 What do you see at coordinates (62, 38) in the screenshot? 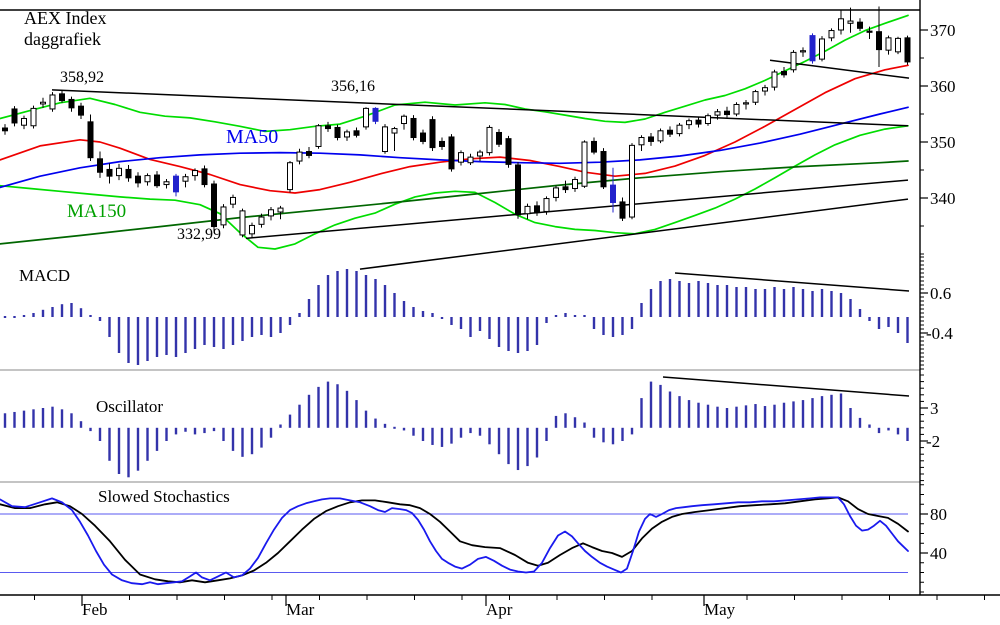
I see `chart-title-line2: daggrafiek` at bounding box center [62, 38].